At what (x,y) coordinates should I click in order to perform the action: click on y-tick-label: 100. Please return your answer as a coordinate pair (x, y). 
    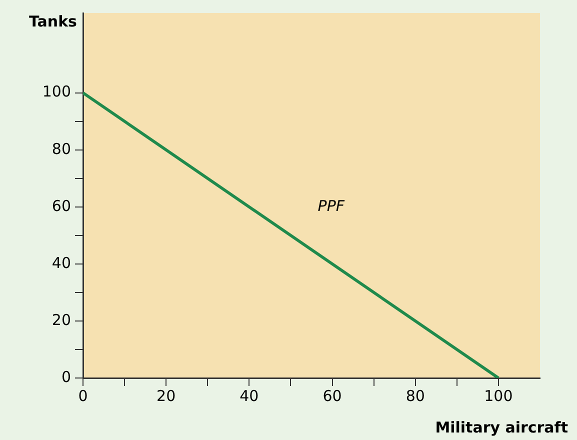
    Looking at the image, I should click on (56, 91).